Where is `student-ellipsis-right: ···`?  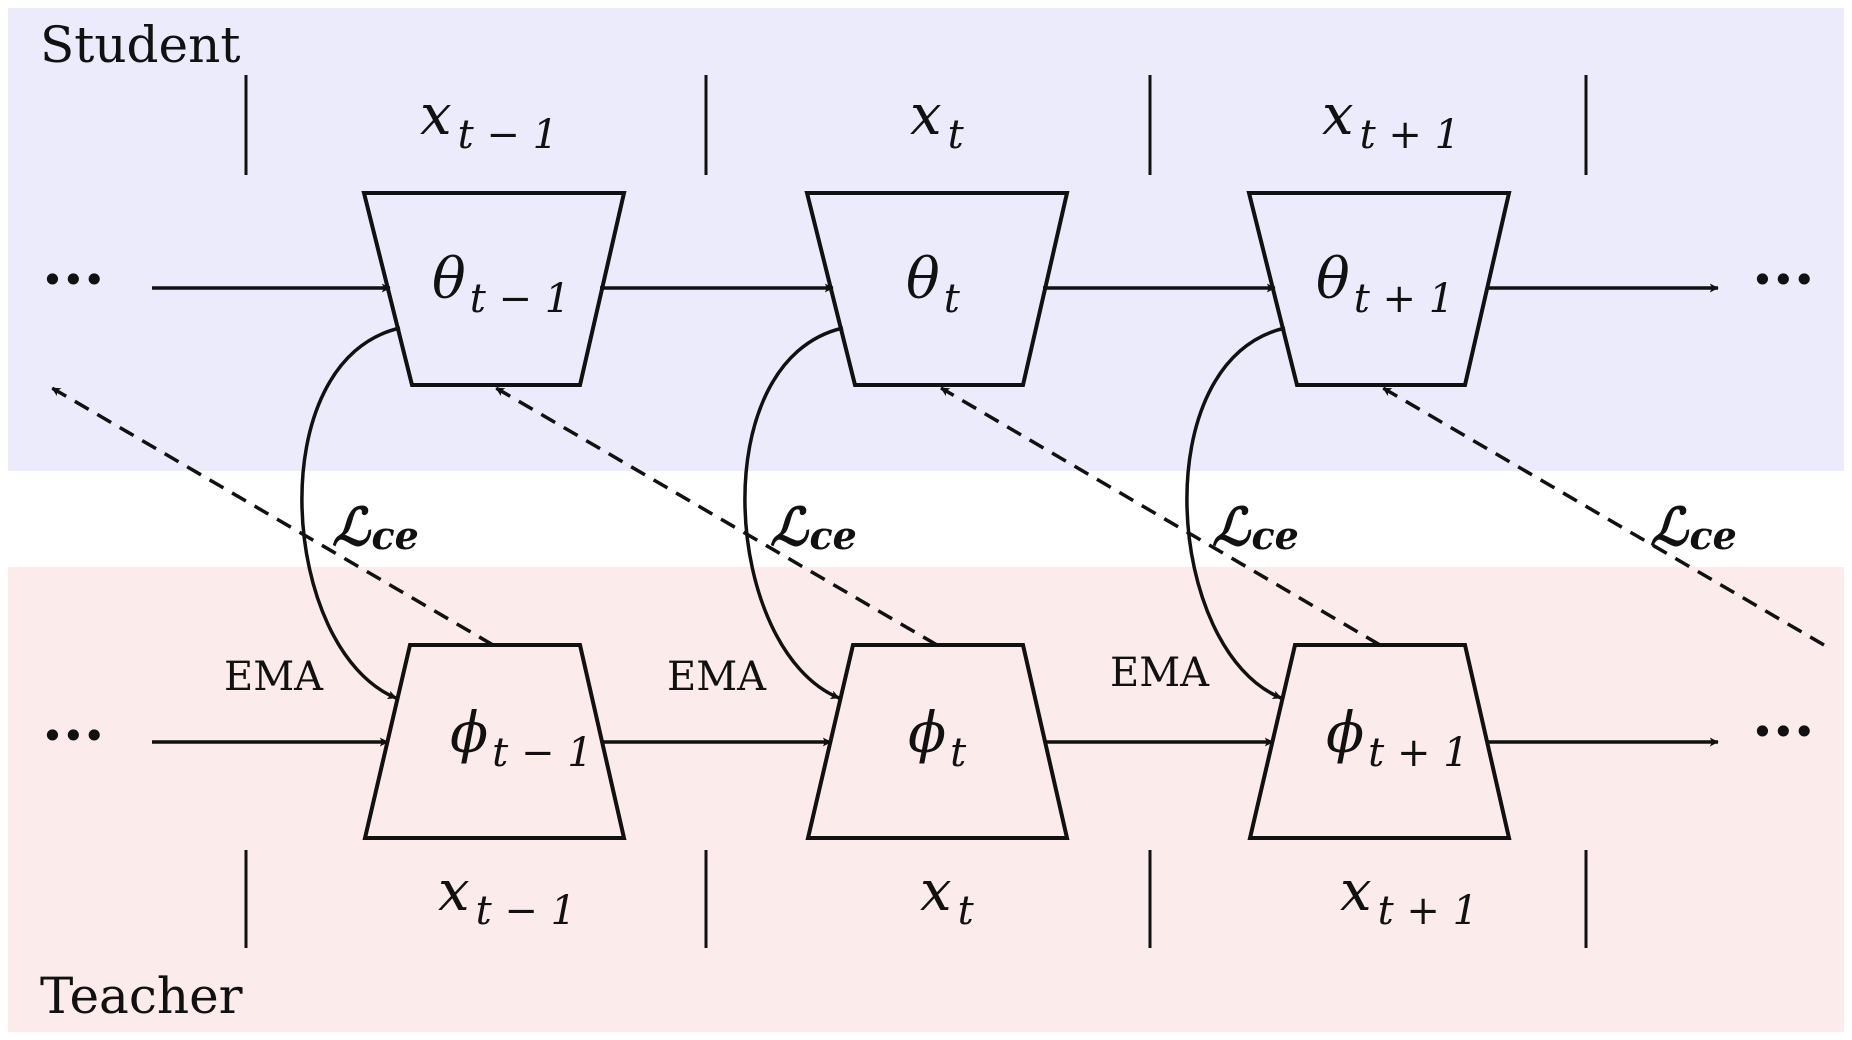 student-ellipsis-right: ··· is located at coordinates (1783, 280).